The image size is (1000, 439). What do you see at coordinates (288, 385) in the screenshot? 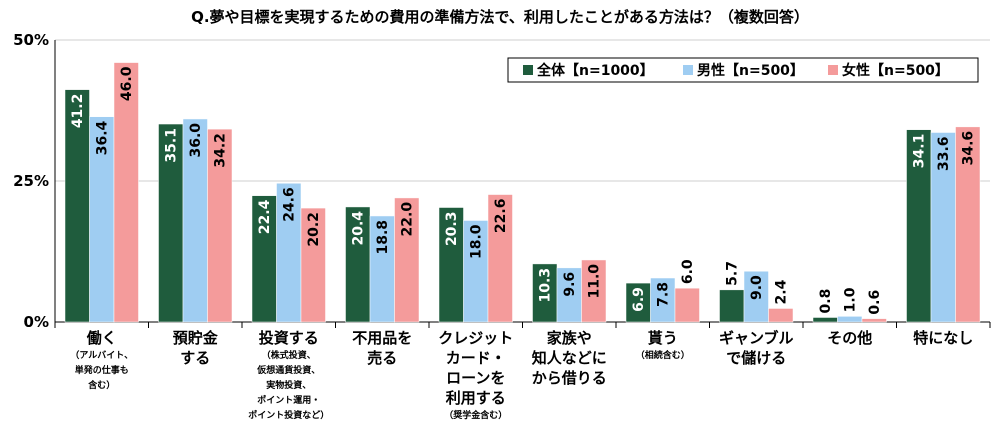
I see `category-sublabel: 実物投資、` at bounding box center [288, 385].